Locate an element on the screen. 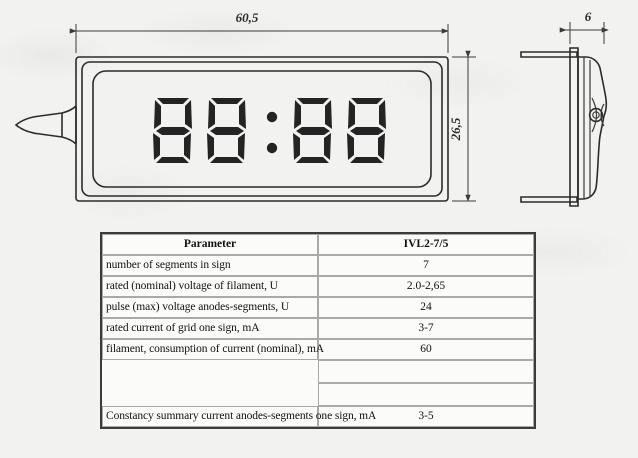 The width and height of the screenshot is (638, 458). row-value: 60 is located at coordinates (426, 349).